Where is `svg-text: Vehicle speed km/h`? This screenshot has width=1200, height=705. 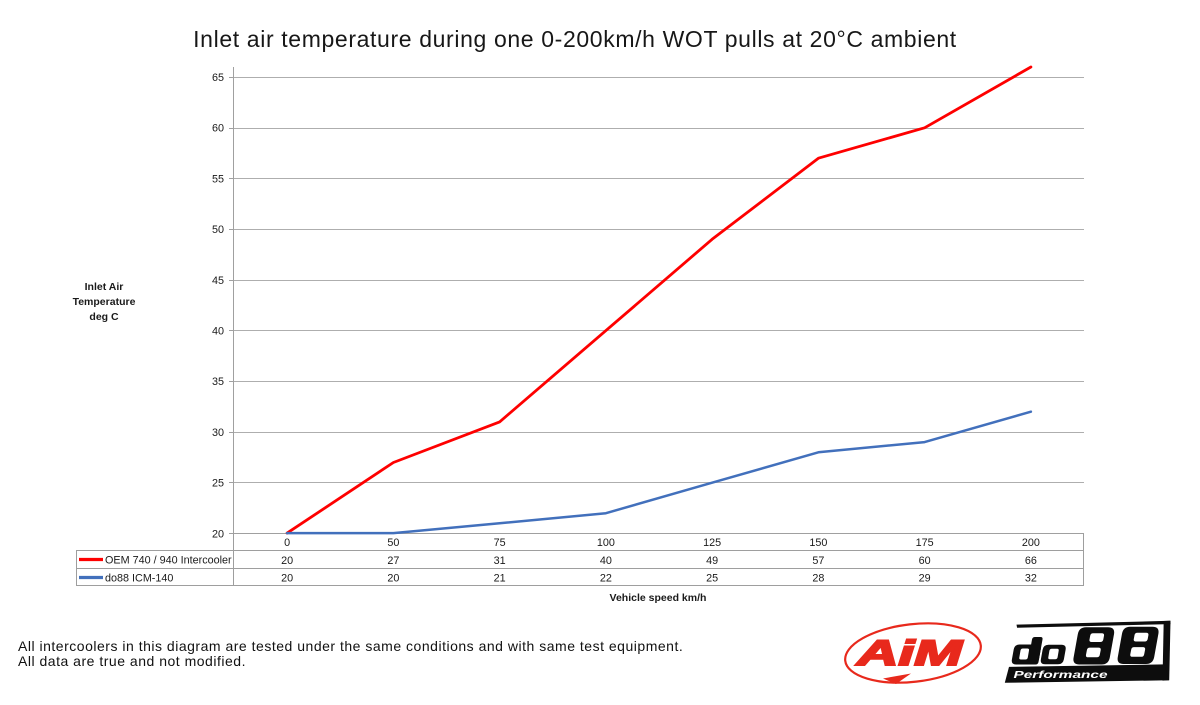
svg-text: Vehicle speed km/h is located at coordinates (658, 598).